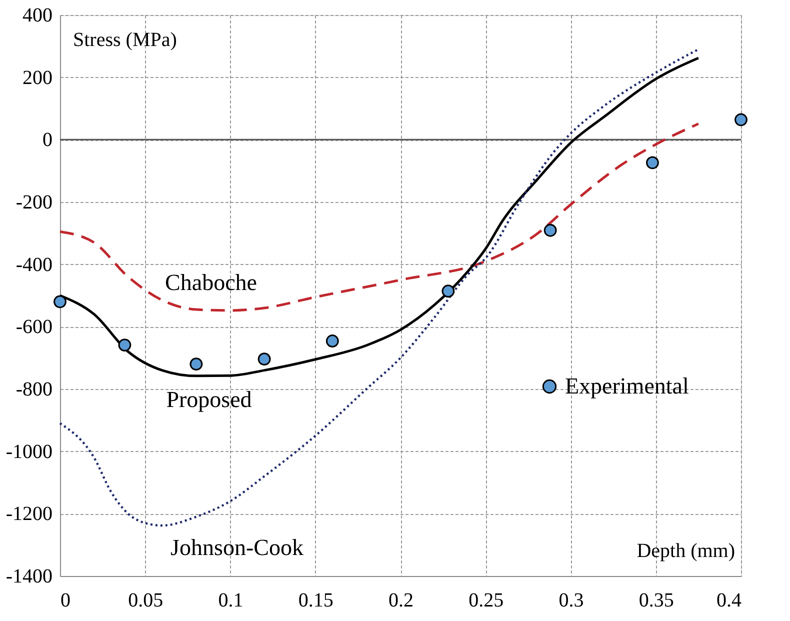 This screenshot has width=790, height=621. What do you see at coordinates (656, 601) in the screenshot?
I see `x-tick-label: 0.35` at bounding box center [656, 601].